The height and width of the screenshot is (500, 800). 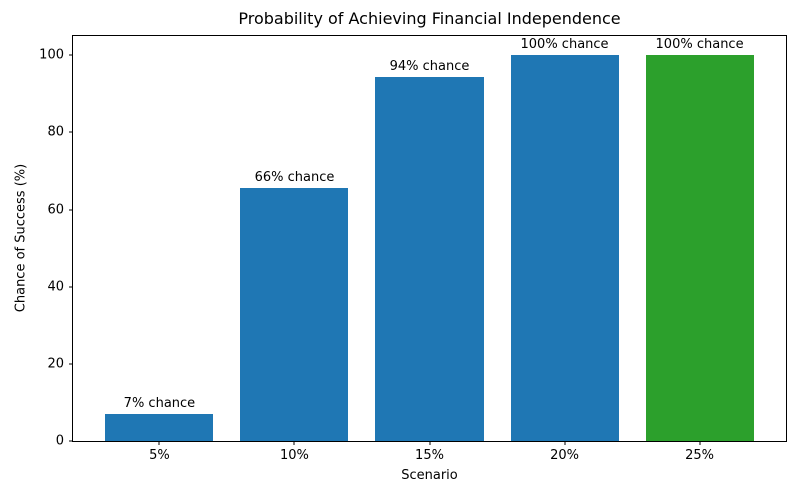 I want to click on x-tick-label: 10%, so click(x=294, y=455).